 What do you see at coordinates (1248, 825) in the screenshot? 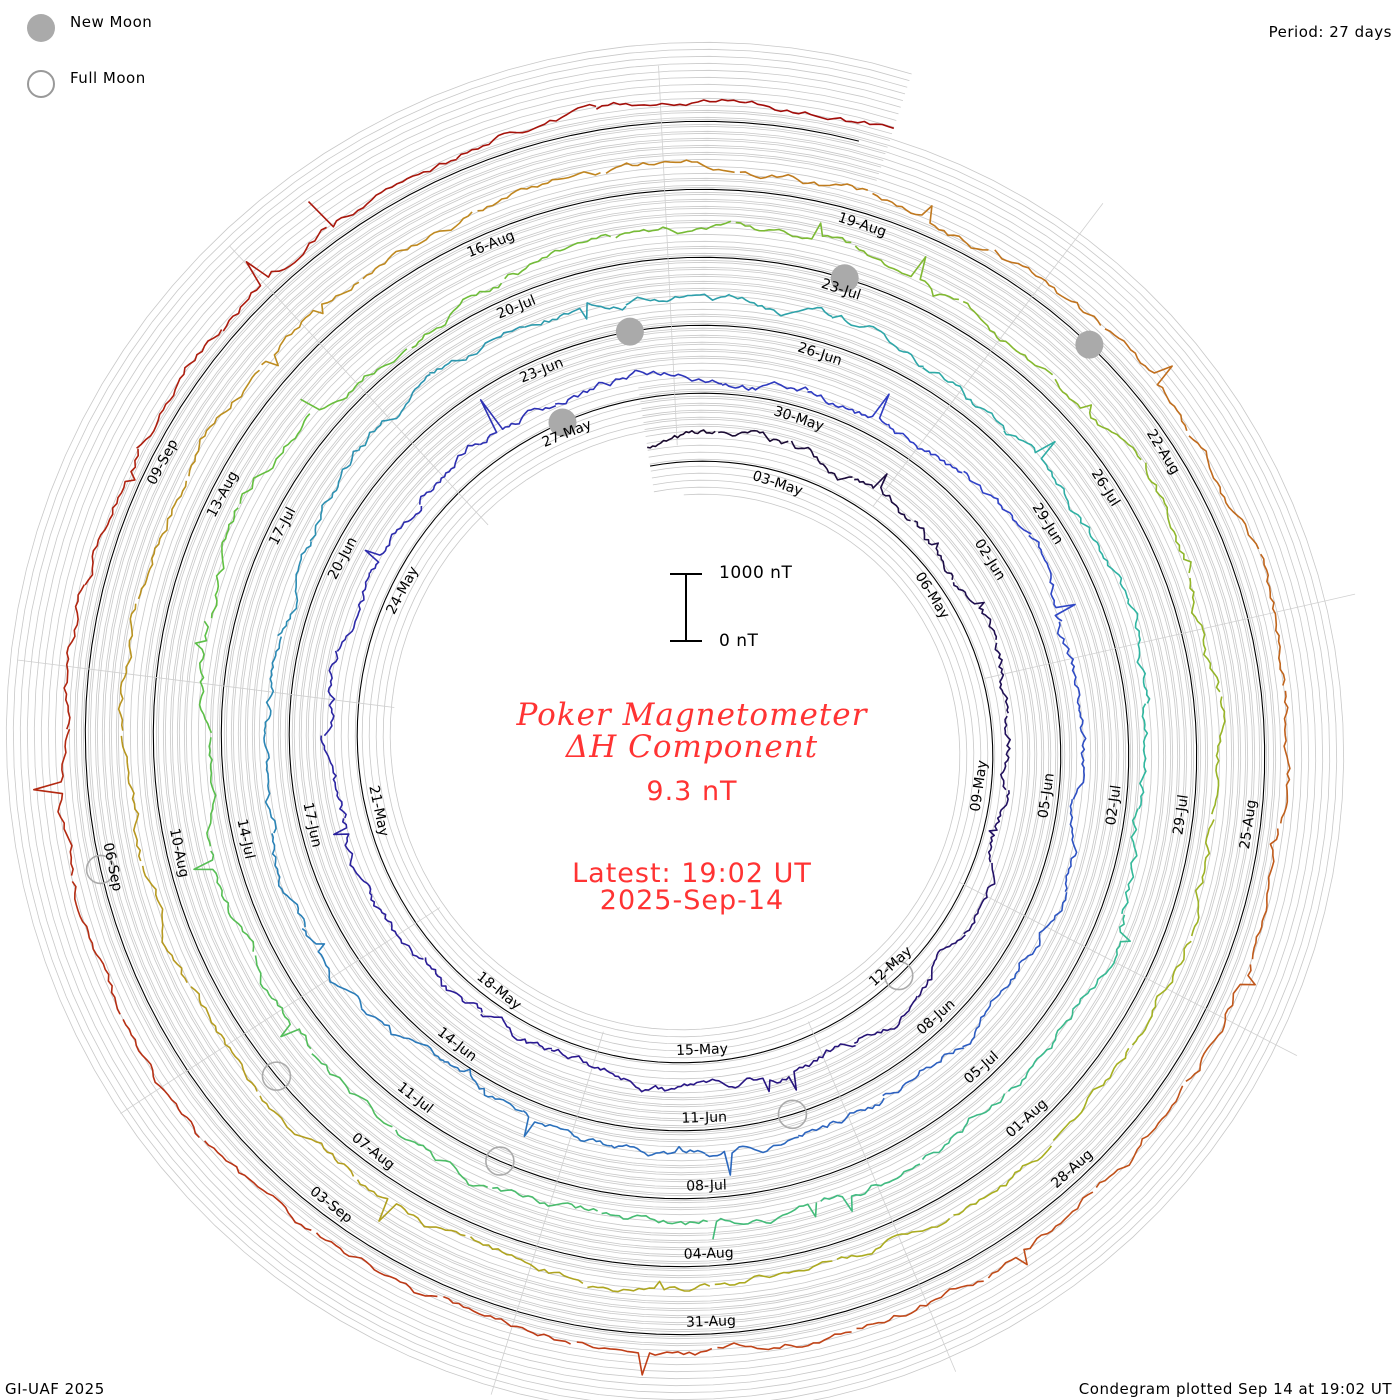
I see `date-tick-label: 25-Aug` at bounding box center [1248, 825].